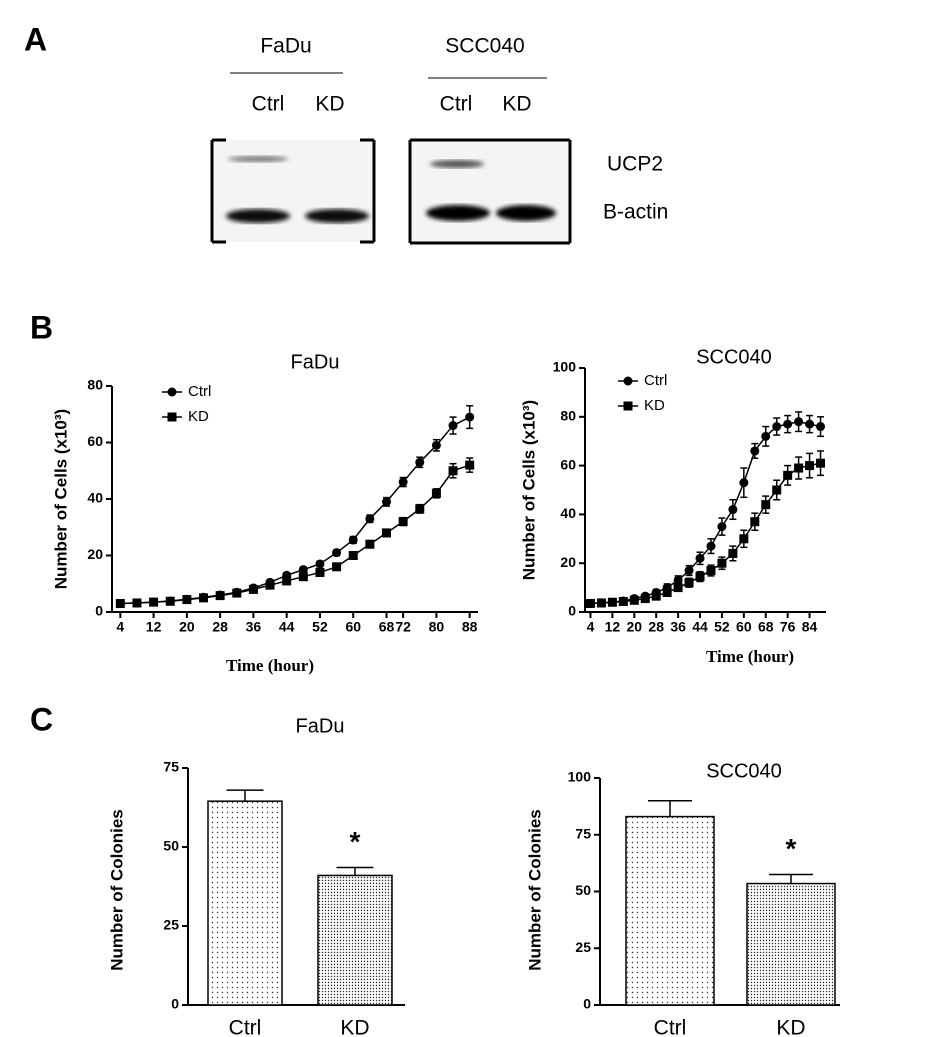 This screenshot has height=1037, width=936. What do you see at coordinates (534, 890) in the screenshot?
I see `y-axis-label: Number of Colonies` at bounding box center [534, 890].